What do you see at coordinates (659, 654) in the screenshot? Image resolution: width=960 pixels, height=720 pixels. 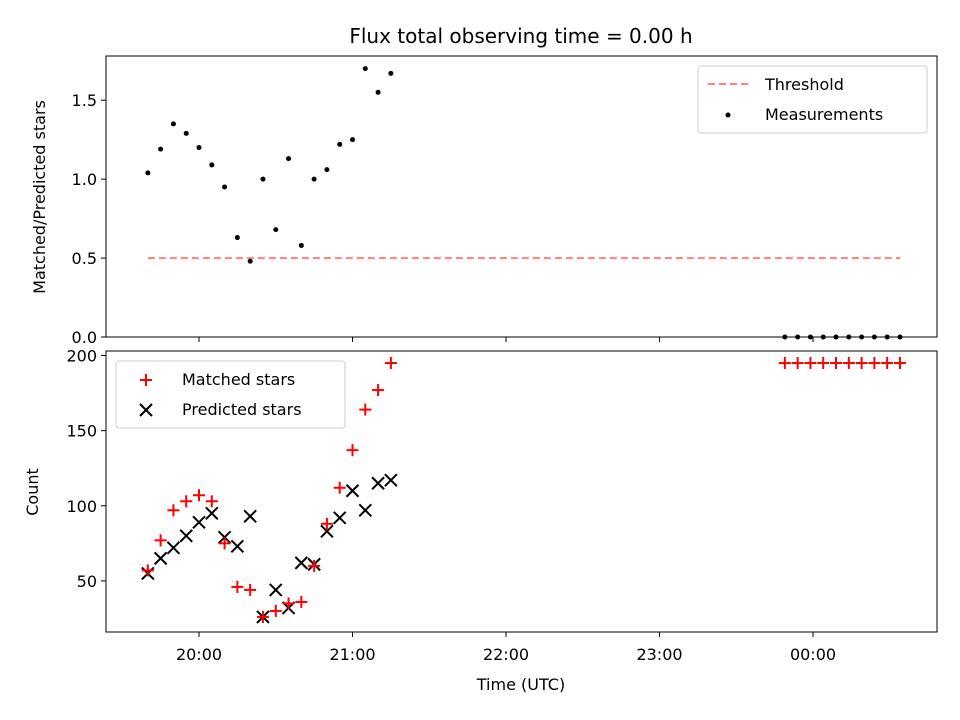 I see `count-x-tick-label: 23:00` at bounding box center [659, 654].